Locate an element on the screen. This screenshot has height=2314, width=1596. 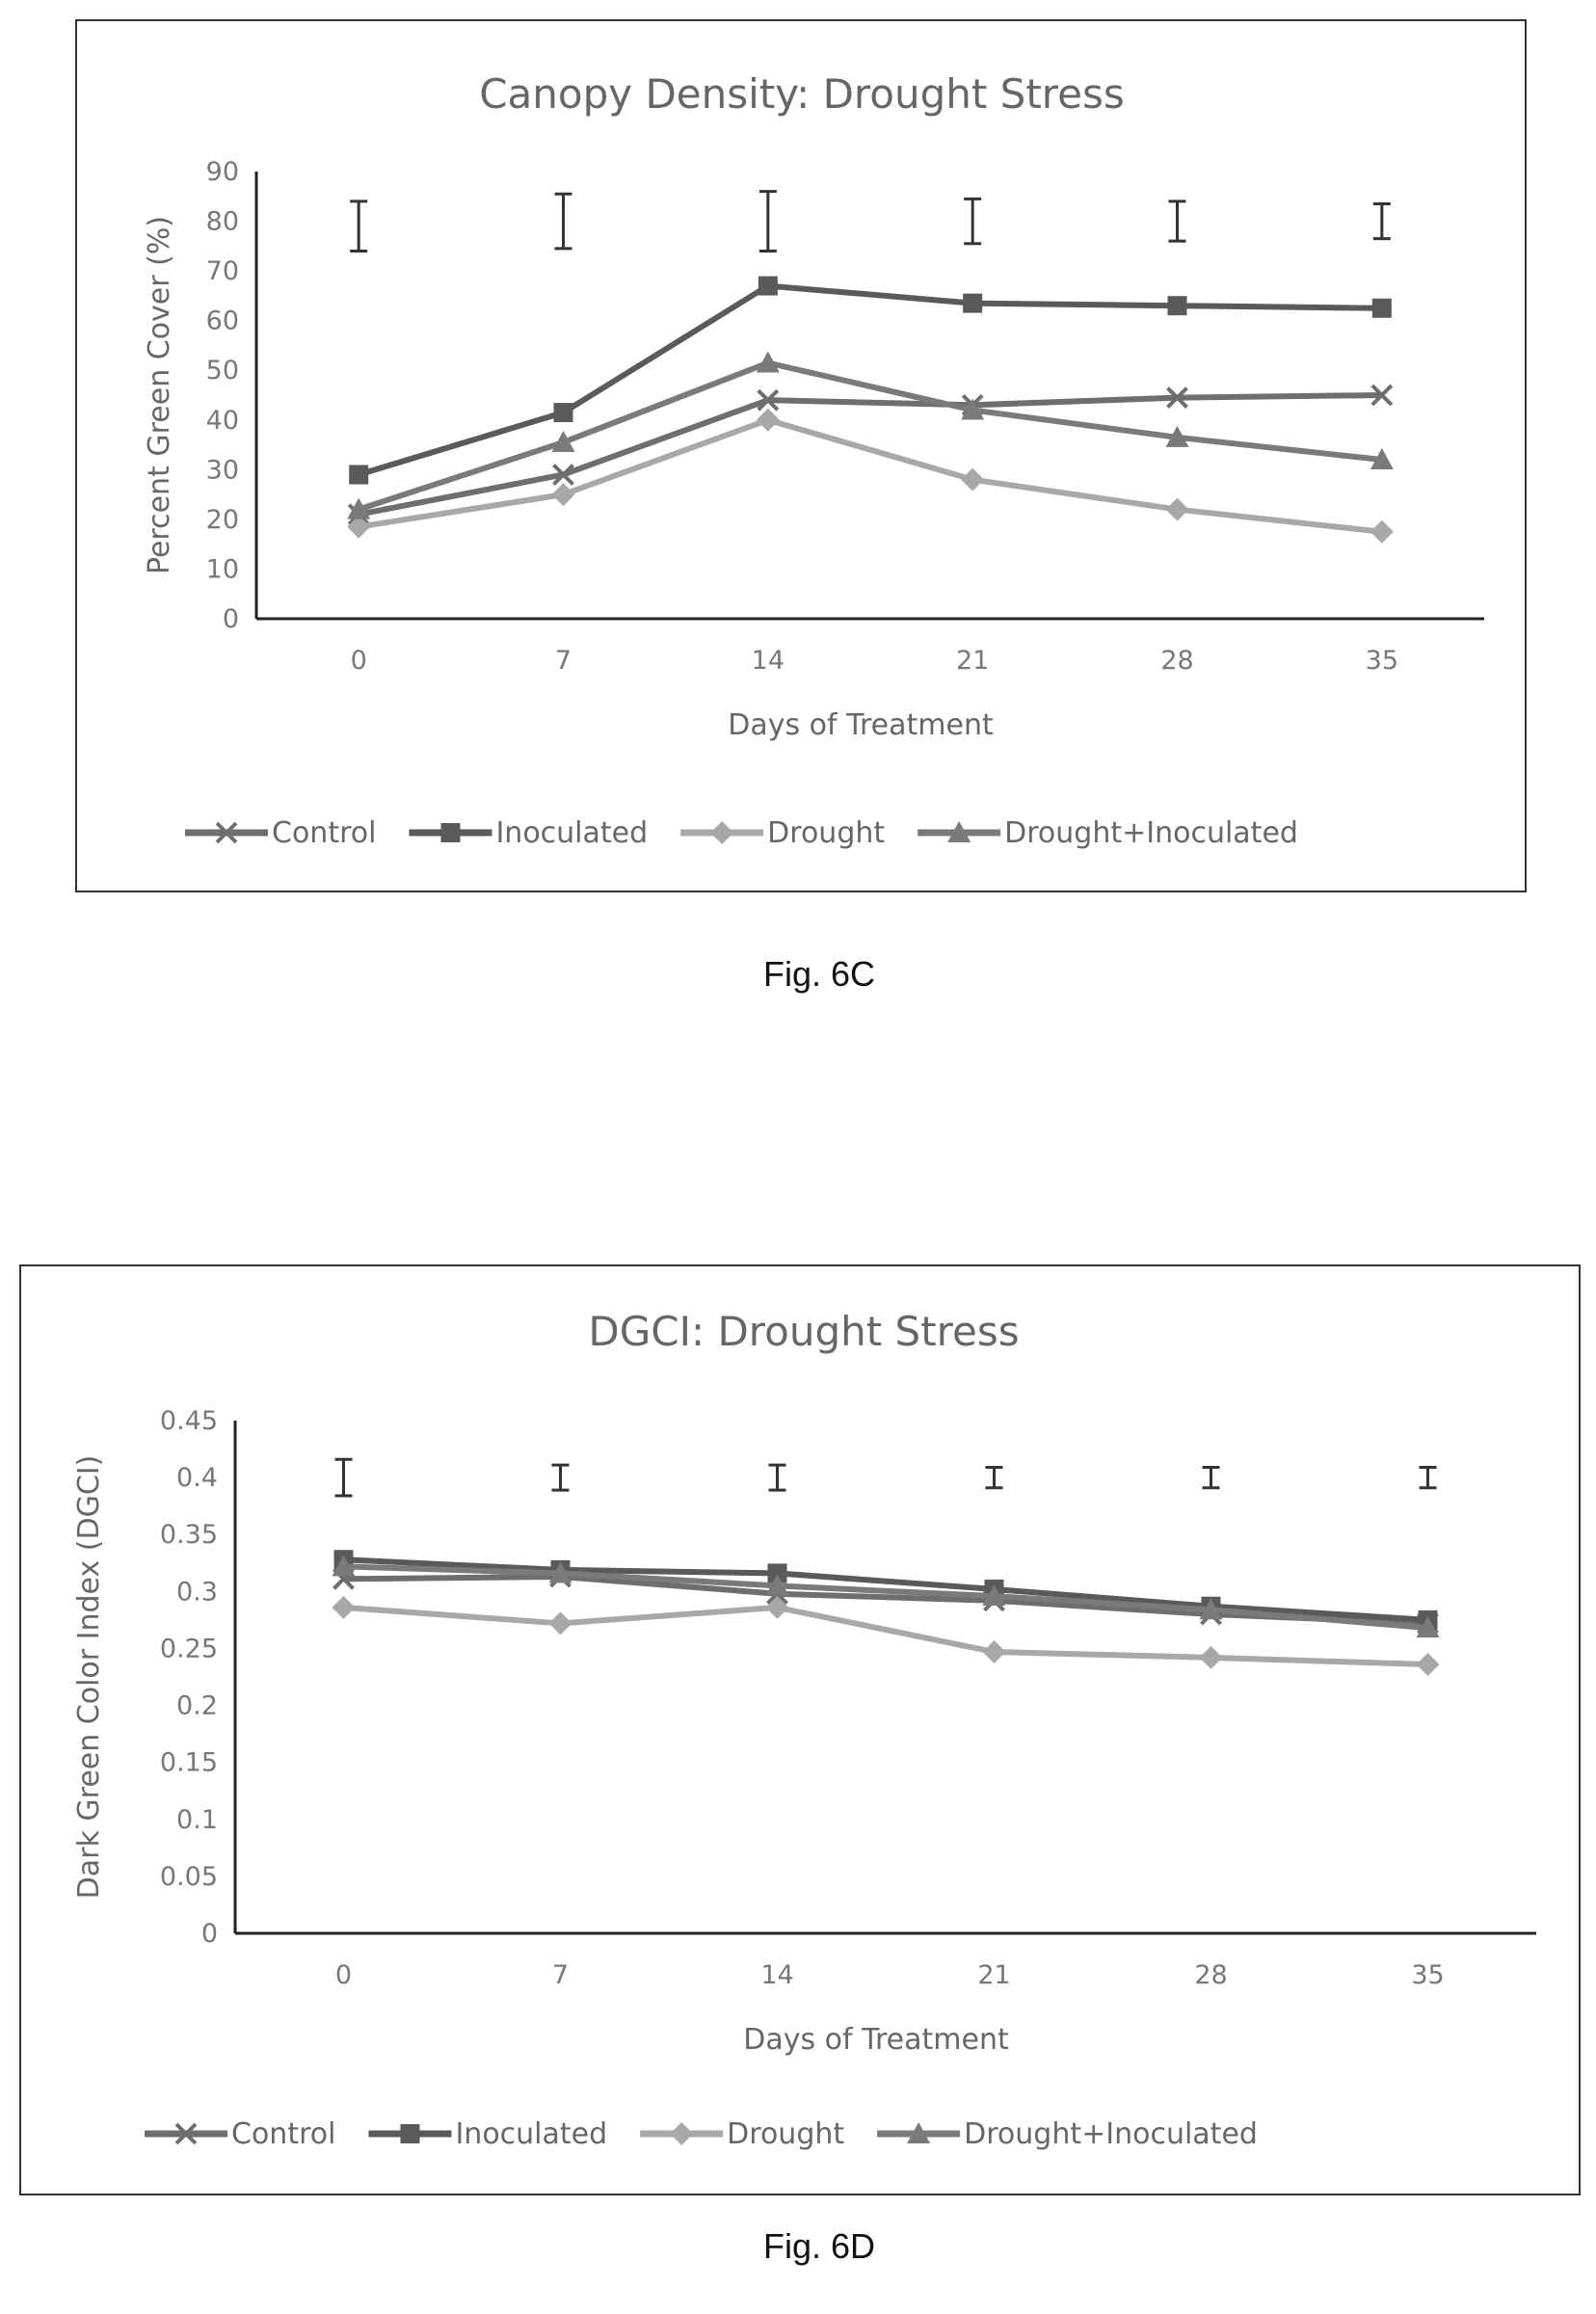
series-inoculated is located at coordinates (870, 380).